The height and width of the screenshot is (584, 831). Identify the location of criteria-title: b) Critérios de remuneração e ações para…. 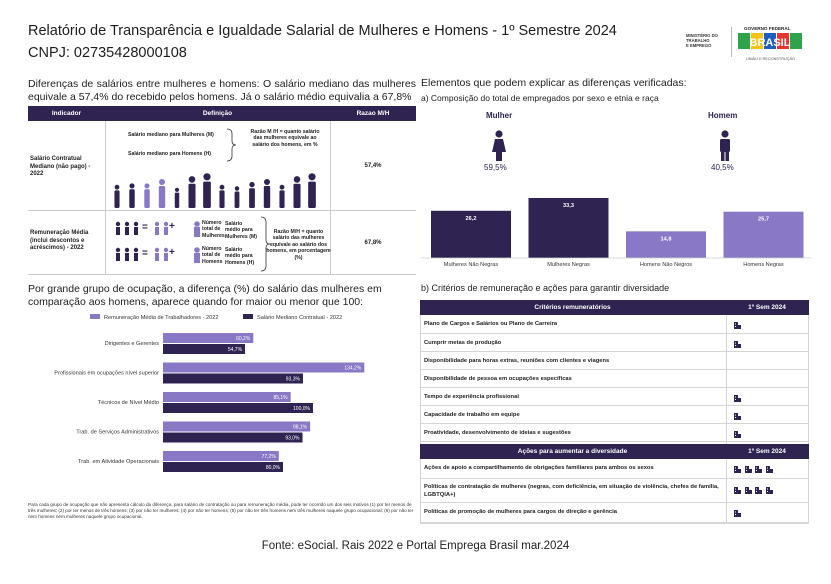
(545, 288).